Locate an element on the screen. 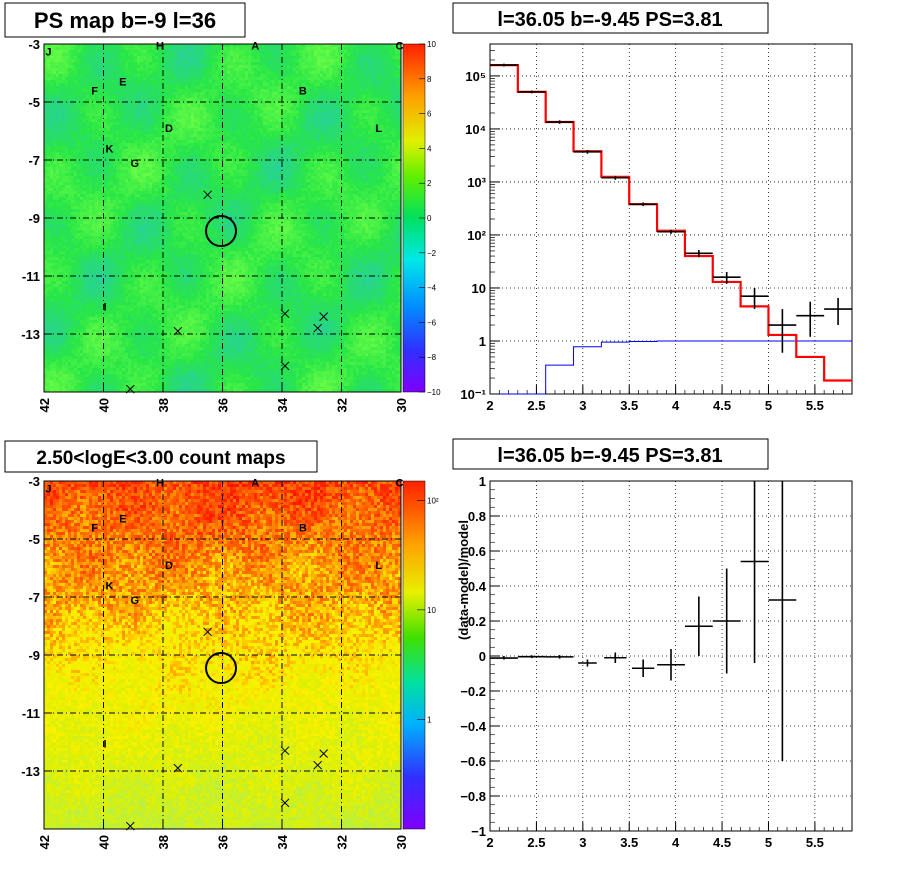 Image resolution: width=898 pixels, height=875 pixels. spectrum-x-tick-label: 2.5 is located at coordinates (536, 405).